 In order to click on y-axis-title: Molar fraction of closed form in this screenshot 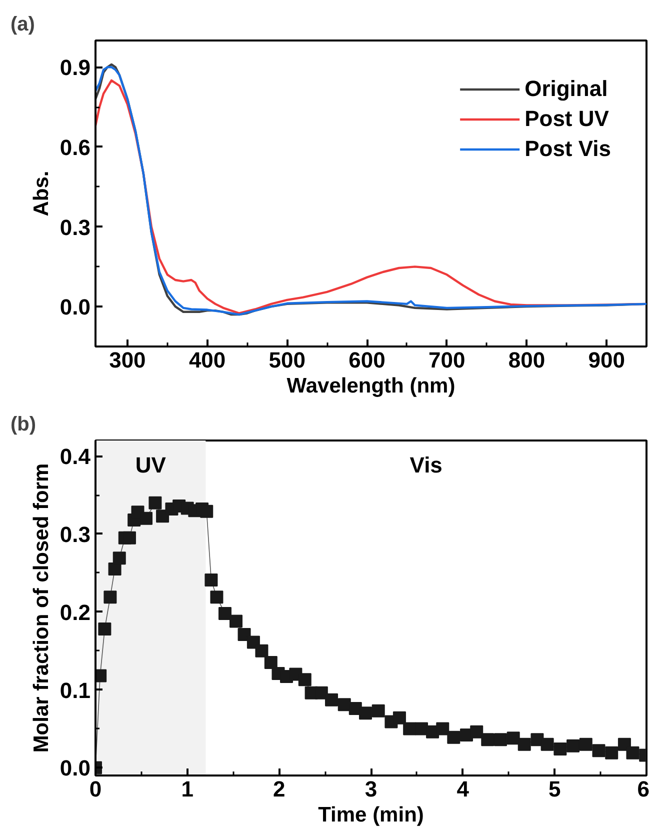, I will do `click(41, 608)`.